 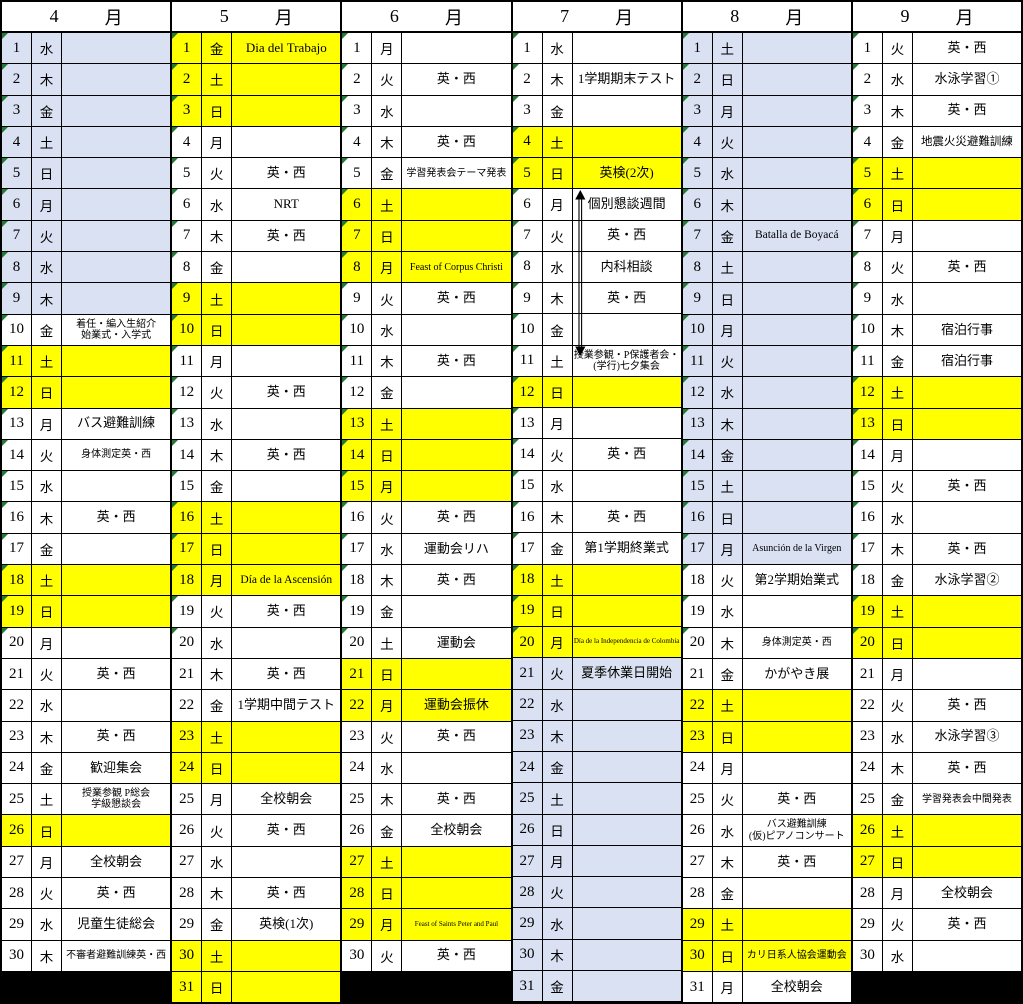 What do you see at coordinates (697, 705) in the screenshot?
I see `date-cell: 22` at bounding box center [697, 705].